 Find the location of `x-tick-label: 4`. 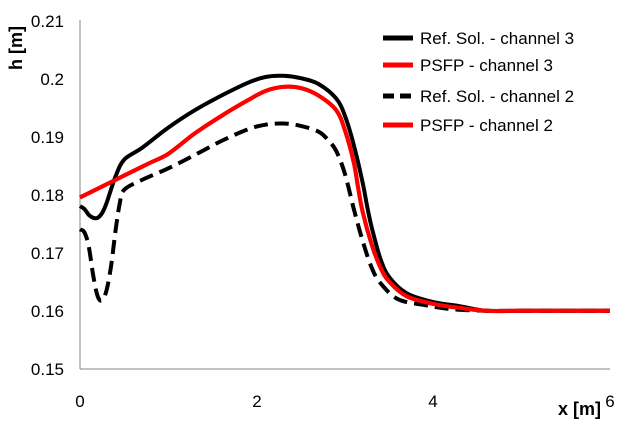

x-tick-label: 4 is located at coordinates (432, 401).